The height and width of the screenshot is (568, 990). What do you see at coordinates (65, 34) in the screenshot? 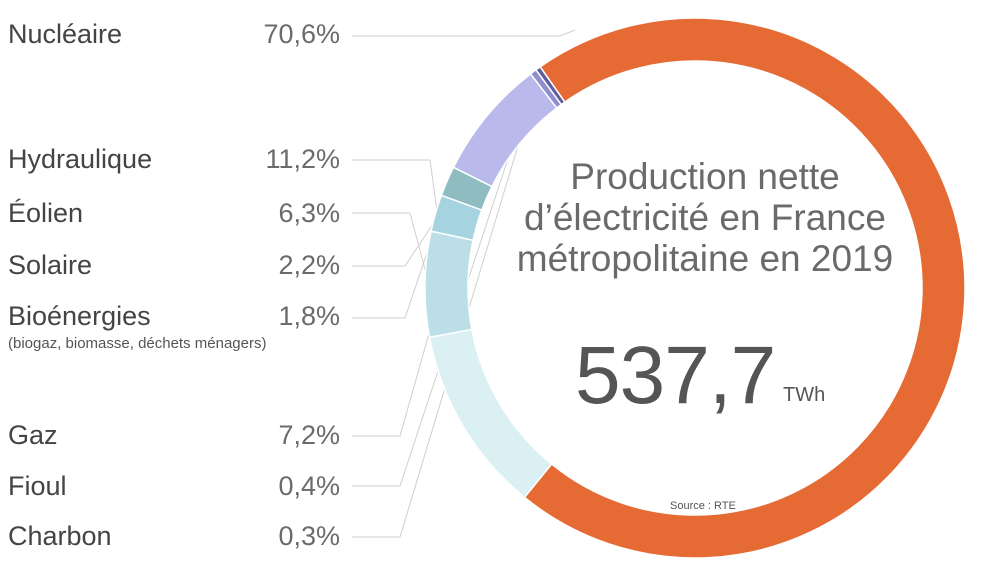
I see `label-nucleaire: Nucléaire` at bounding box center [65, 34].